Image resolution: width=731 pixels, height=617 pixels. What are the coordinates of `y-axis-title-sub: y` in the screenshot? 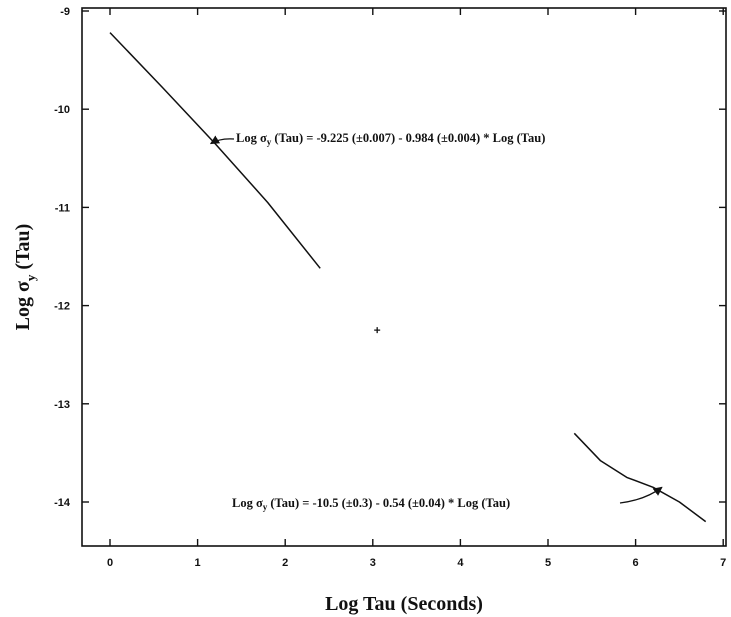 It's located at (30, 277).